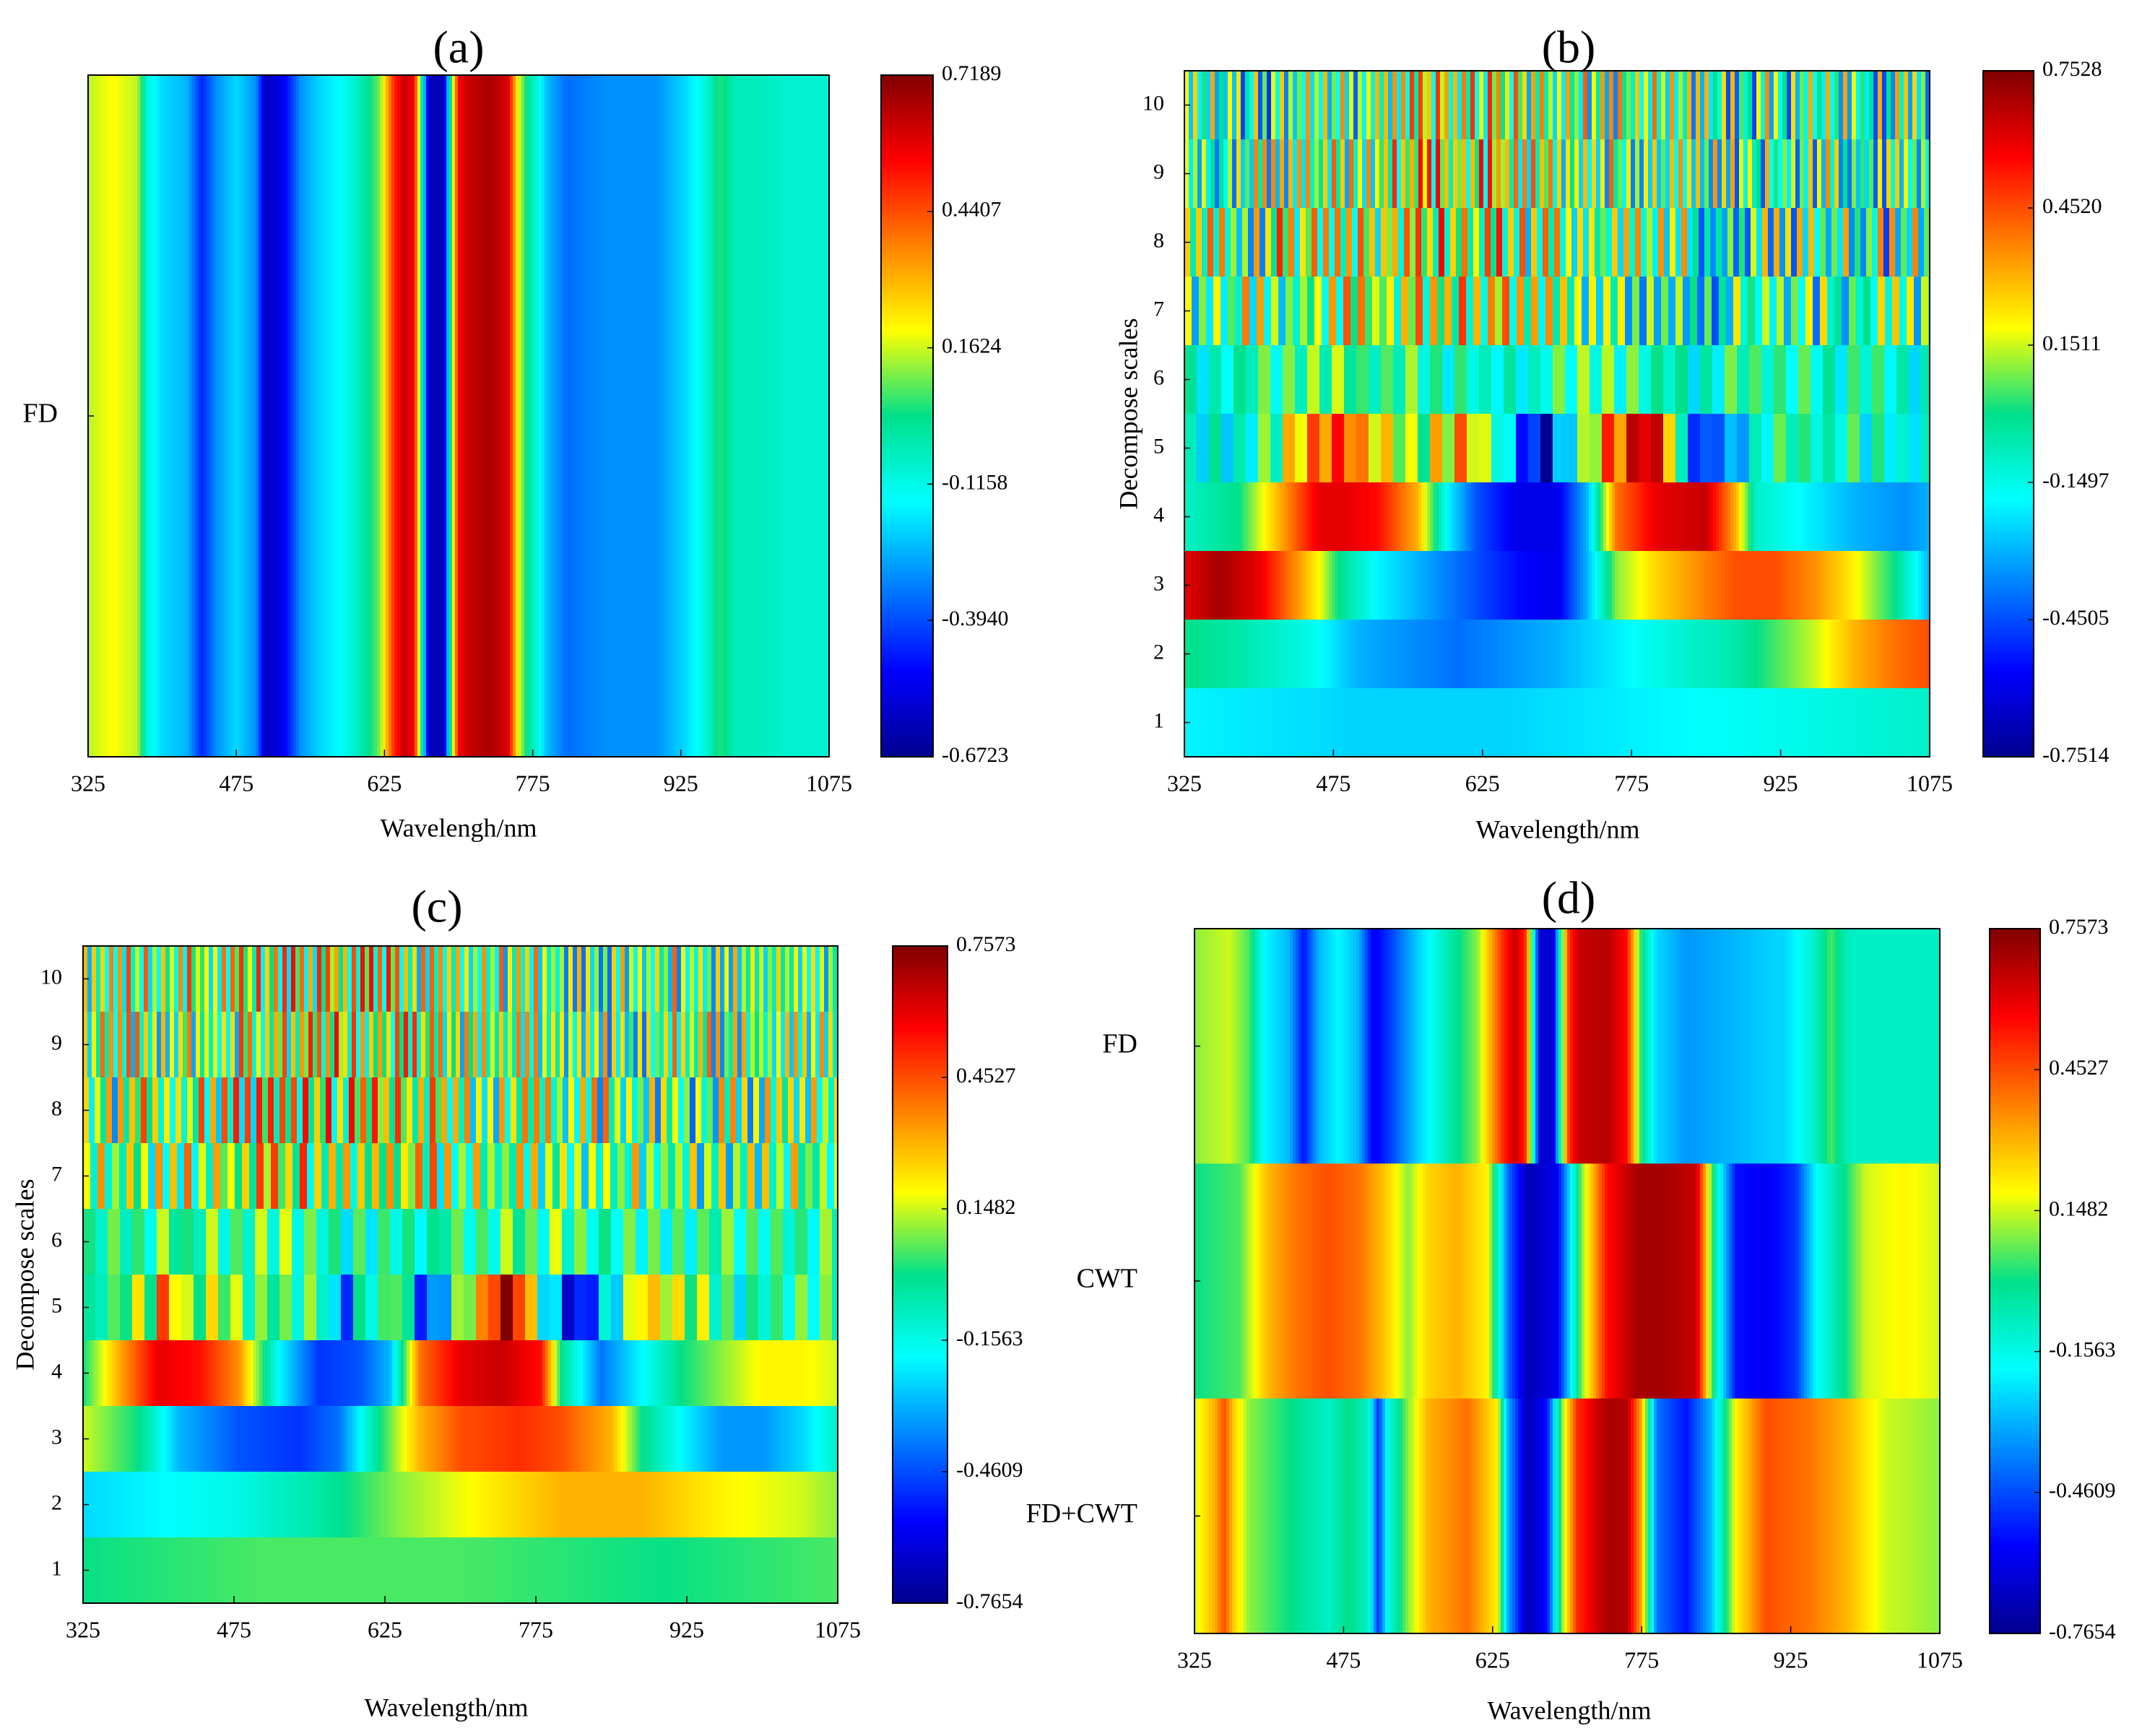 The height and width of the screenshot is (1736, 2129). I want to click on x-axis-label: Wavelength/nm, so click(1557, 829).